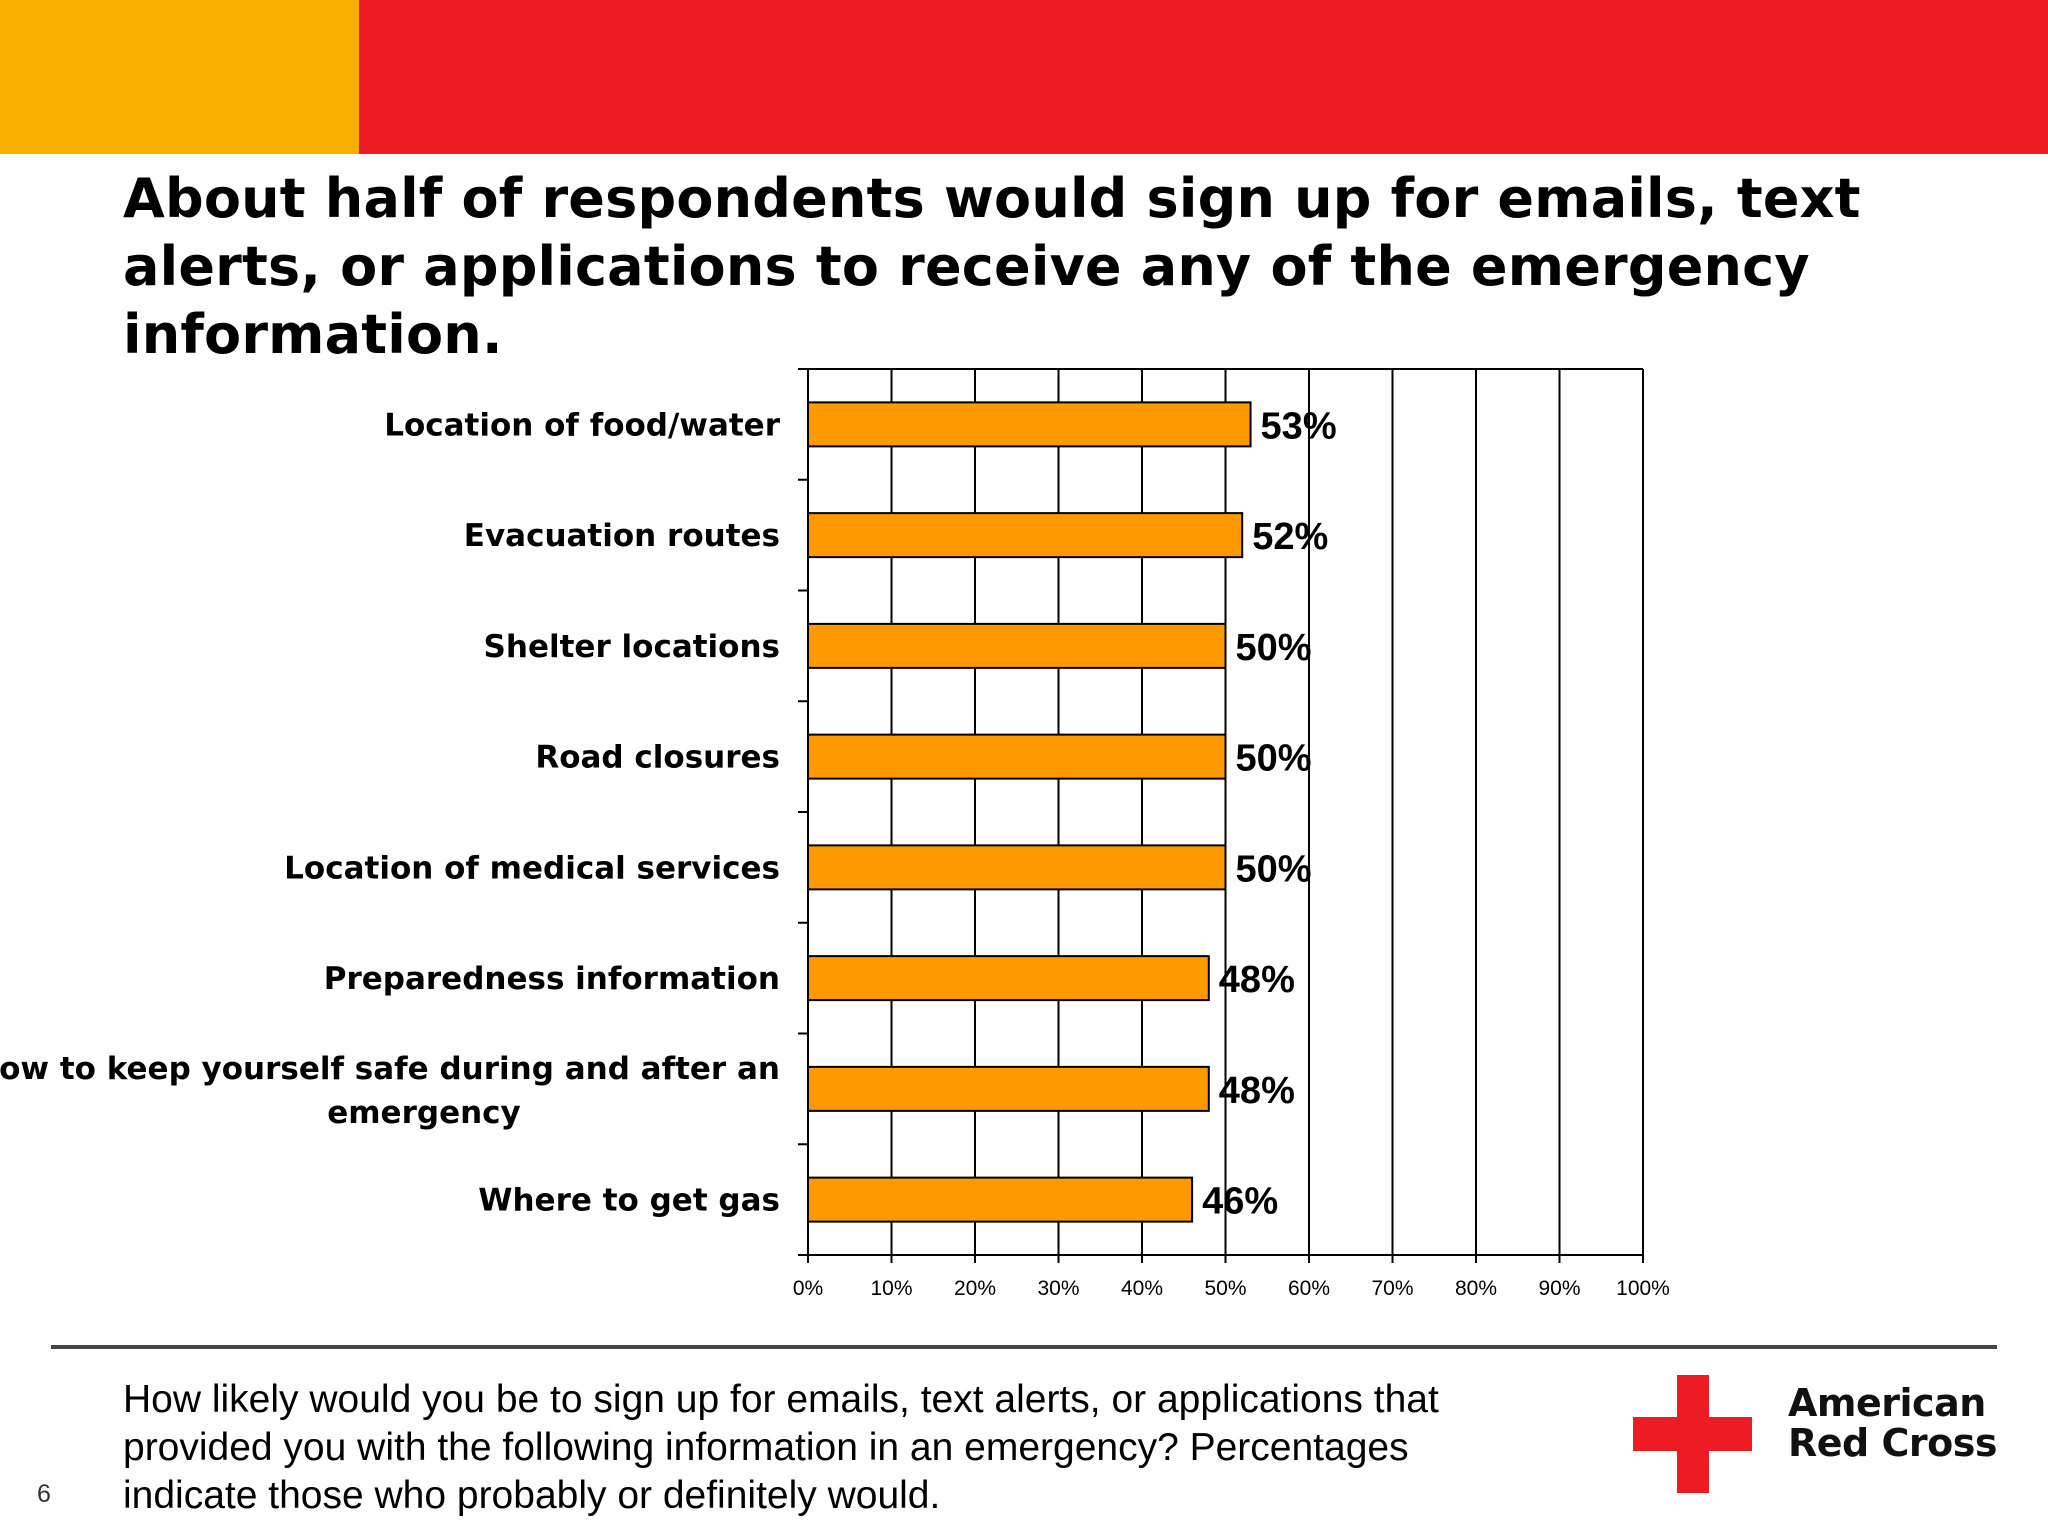 The height and width of the screenshot is (1536, 2048). Describe the element at coordinates (808, 1288) in the screenshot. I see `x-tick-label: 0%` at that location.